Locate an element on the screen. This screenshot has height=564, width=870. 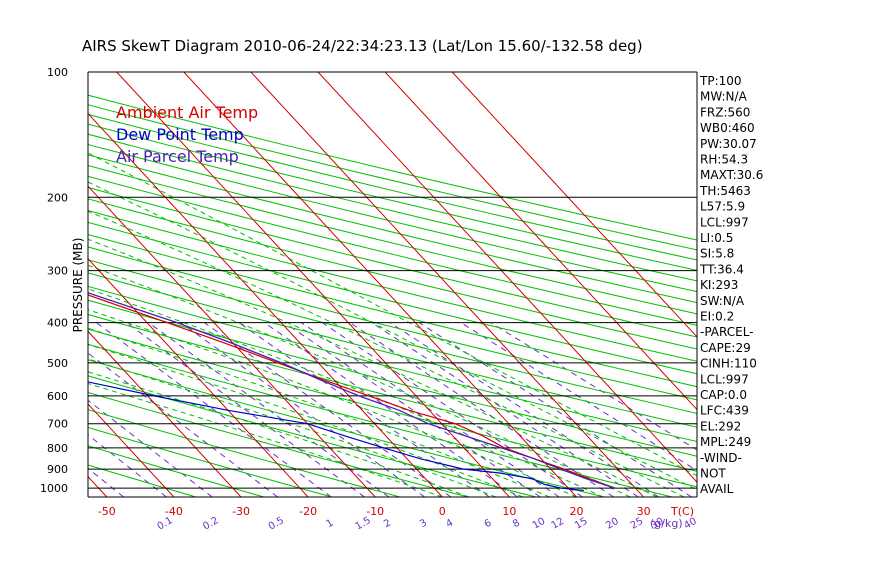
mixing-ratio-tick-label: 3 is located at coordinates (423, 523).